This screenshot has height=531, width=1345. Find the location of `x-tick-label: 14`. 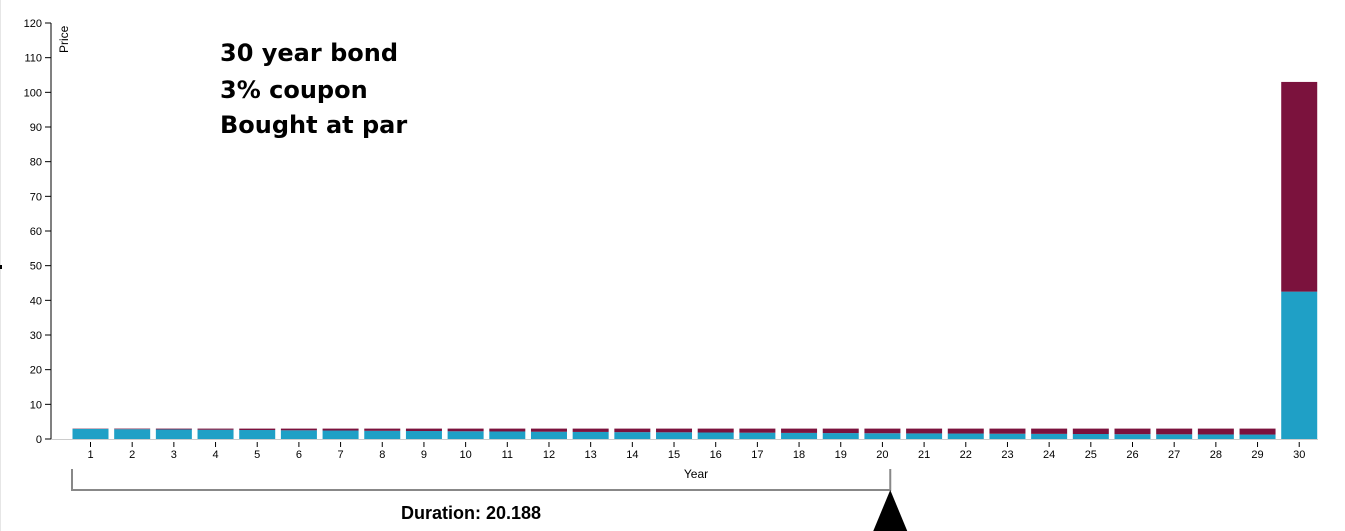

x-tick-label: 14 is located at coordinates (632, 455).